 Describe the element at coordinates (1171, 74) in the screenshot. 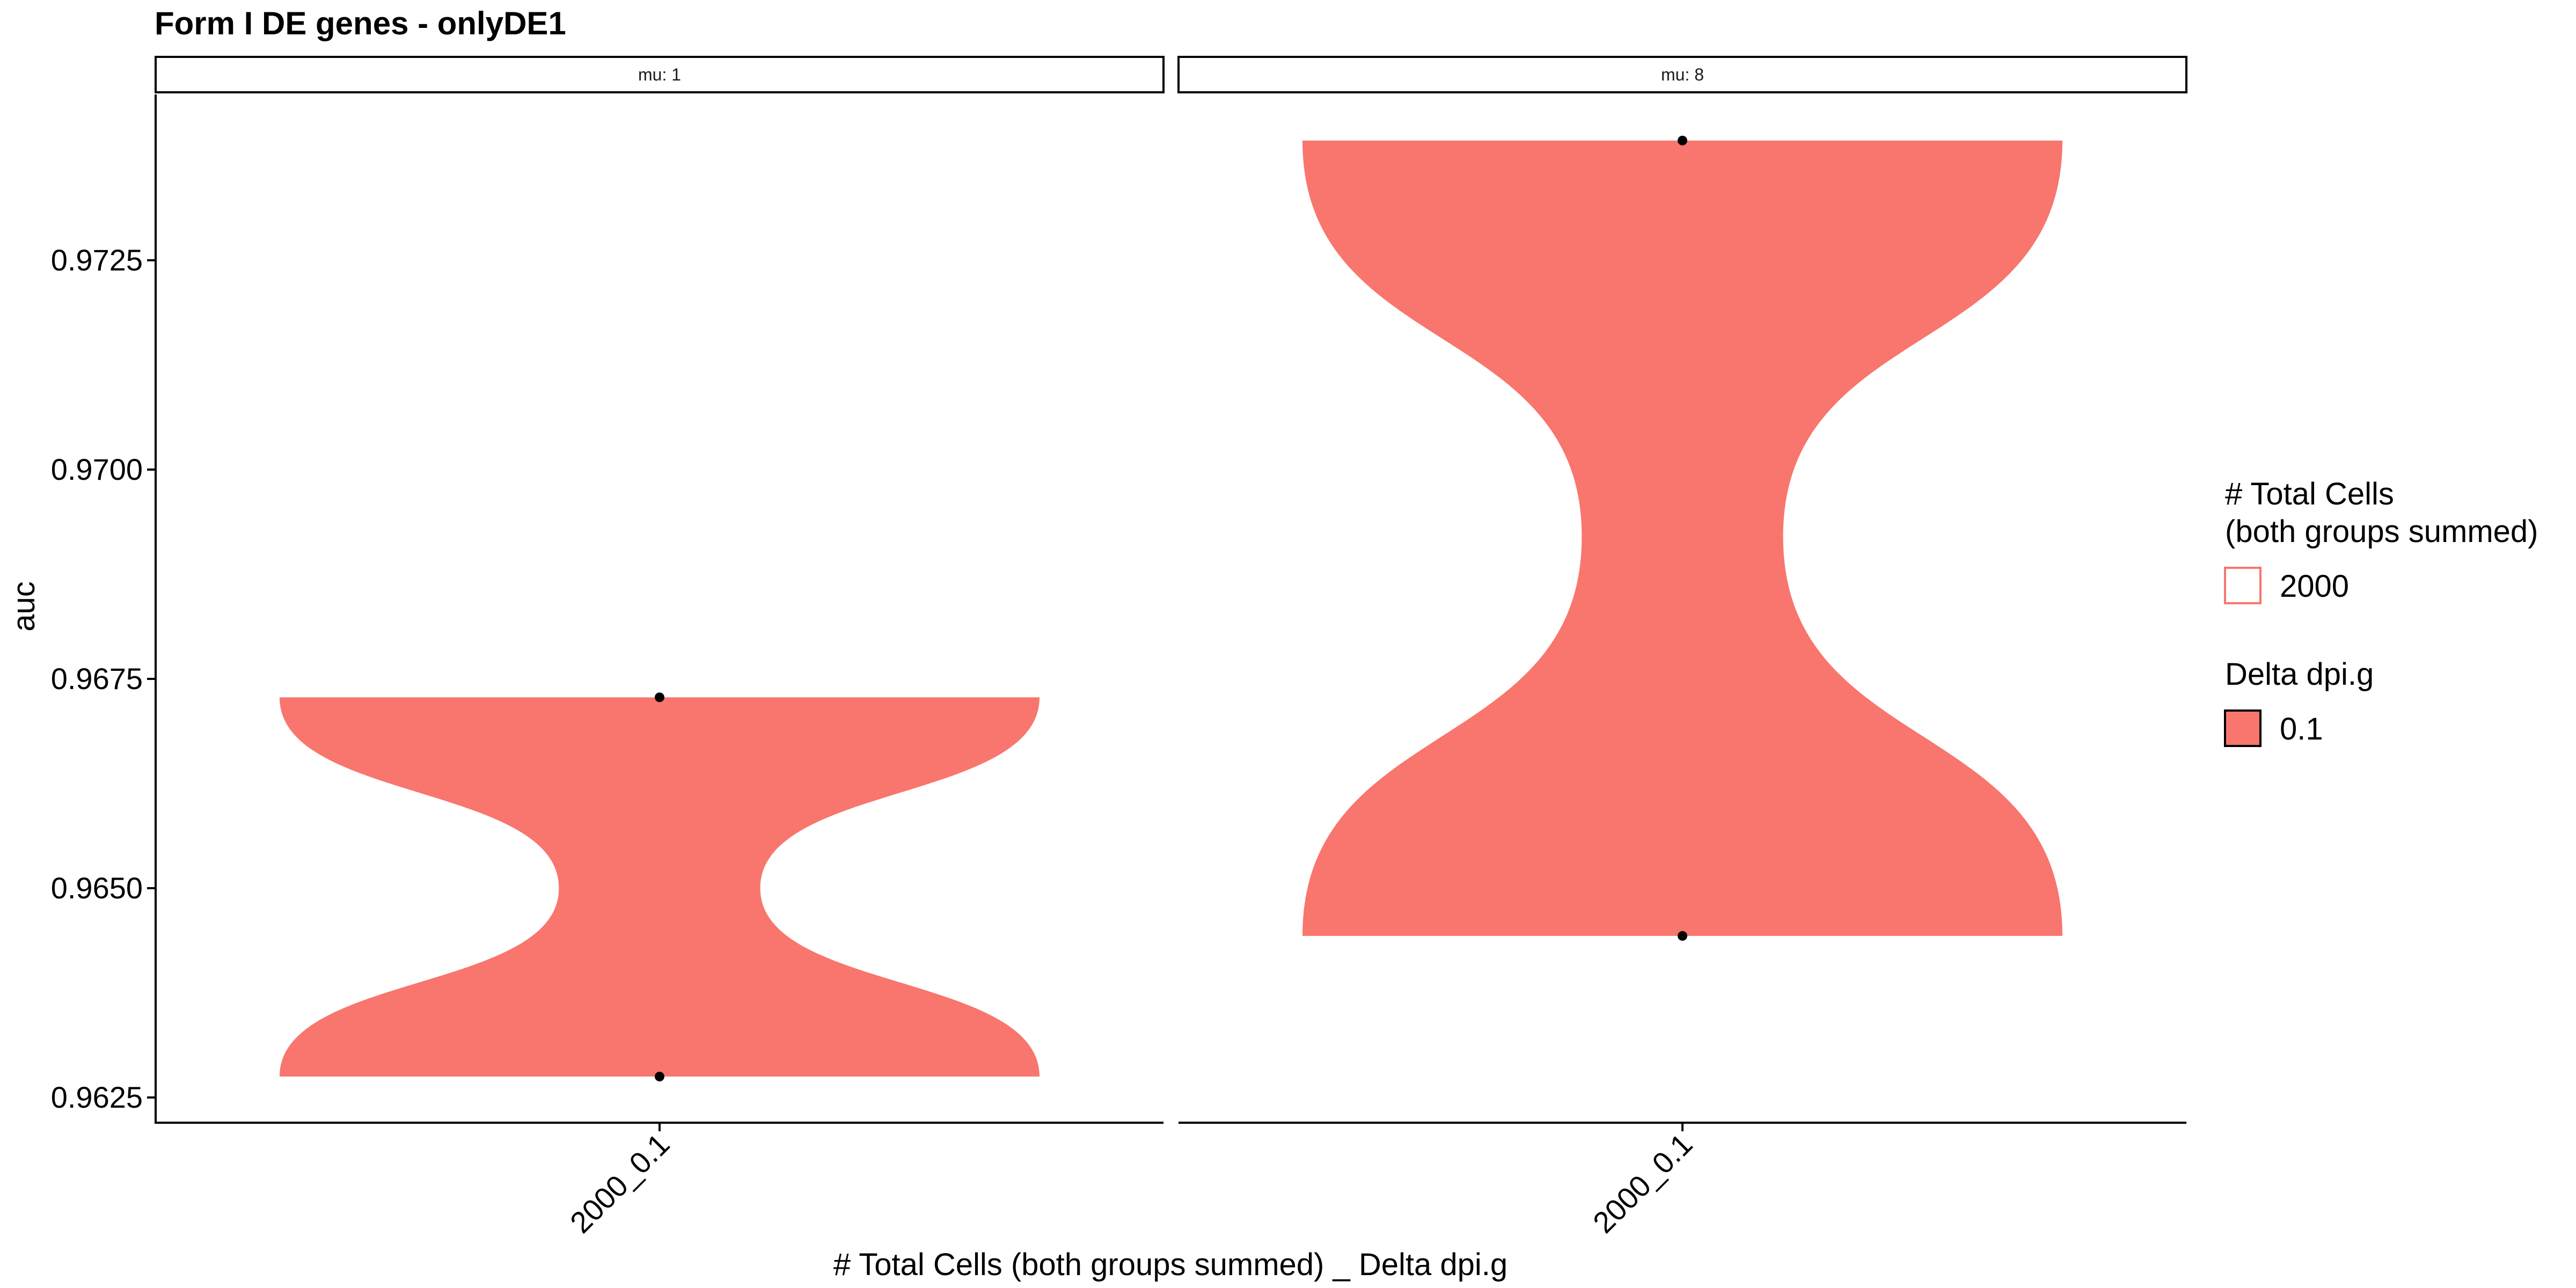

I see `panels-layer: mu: 1 mu: 8` at that location.